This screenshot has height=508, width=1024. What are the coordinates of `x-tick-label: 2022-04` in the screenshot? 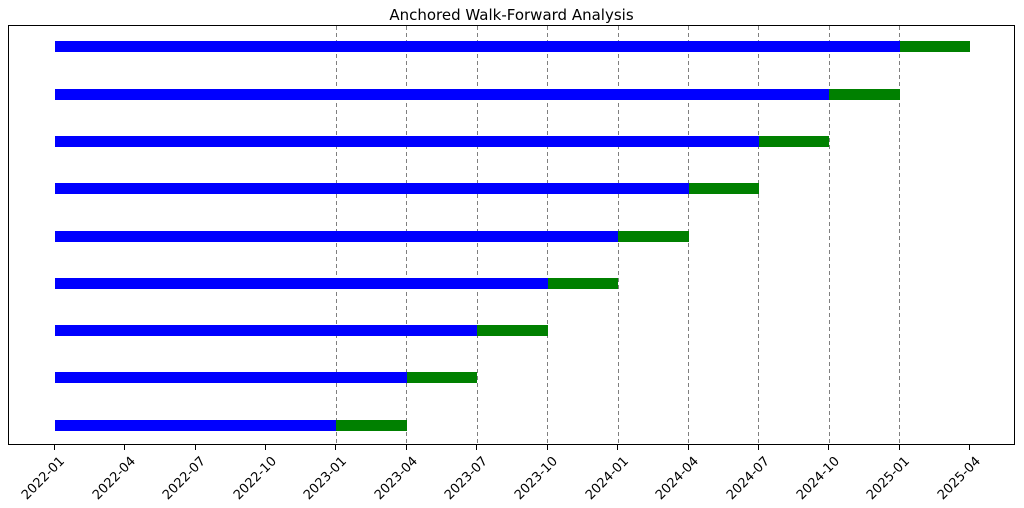 It's located at (114, 479).